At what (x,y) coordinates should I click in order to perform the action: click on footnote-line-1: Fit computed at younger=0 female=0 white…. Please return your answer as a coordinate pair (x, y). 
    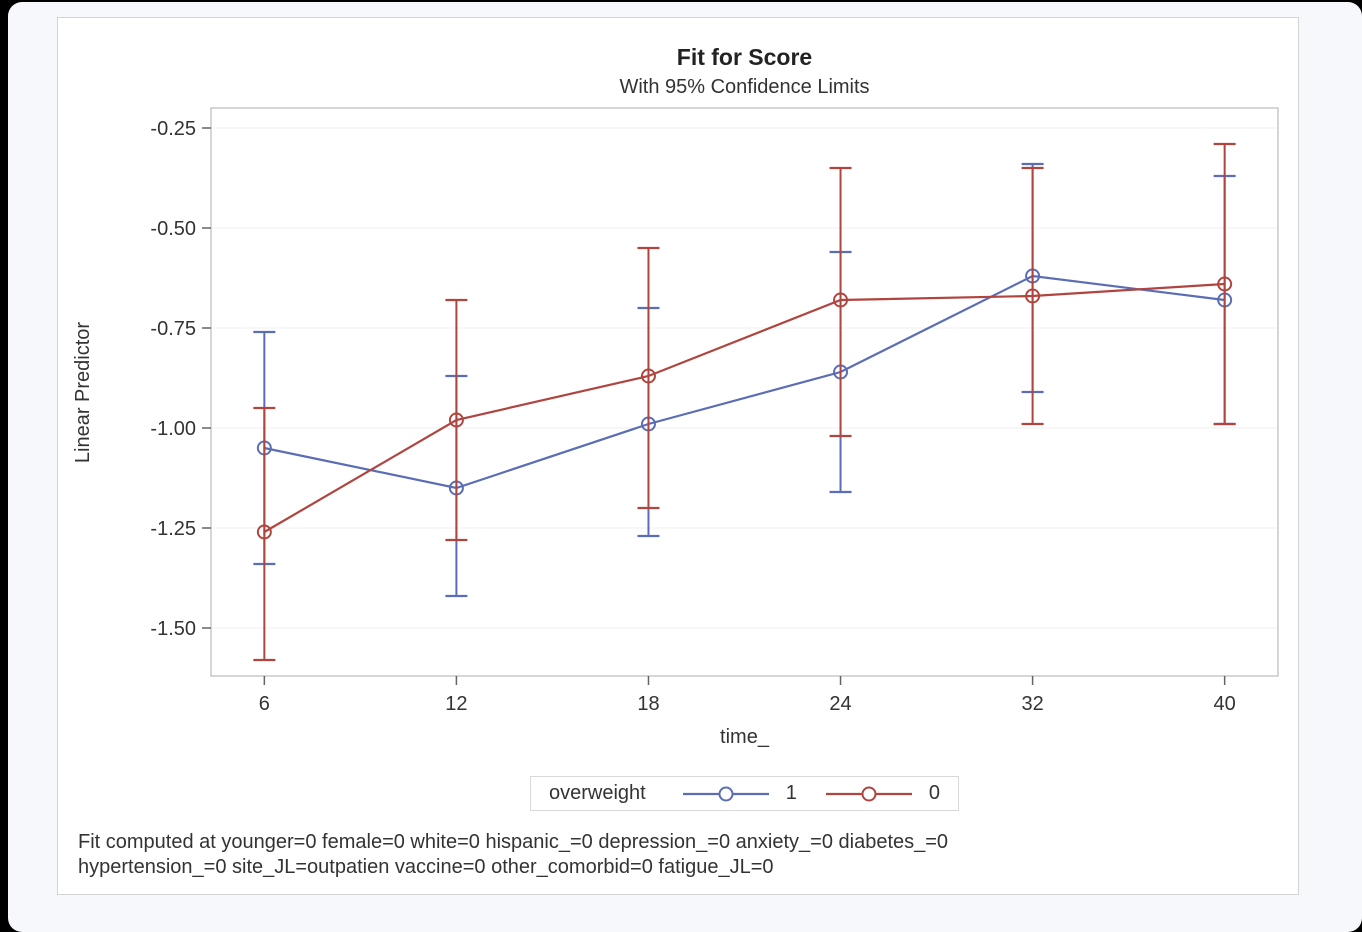
    Looking at the image, I should click on (513, 842).